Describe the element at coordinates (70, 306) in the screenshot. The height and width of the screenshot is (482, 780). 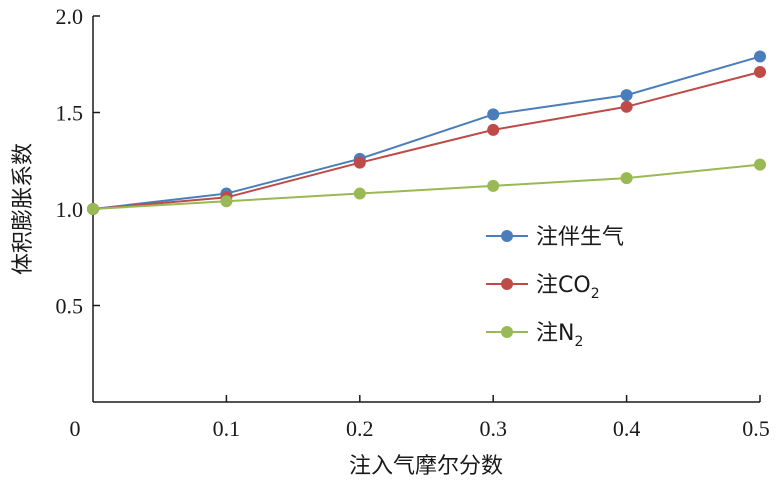
I see `y-tick-label: 0.5` at that location.